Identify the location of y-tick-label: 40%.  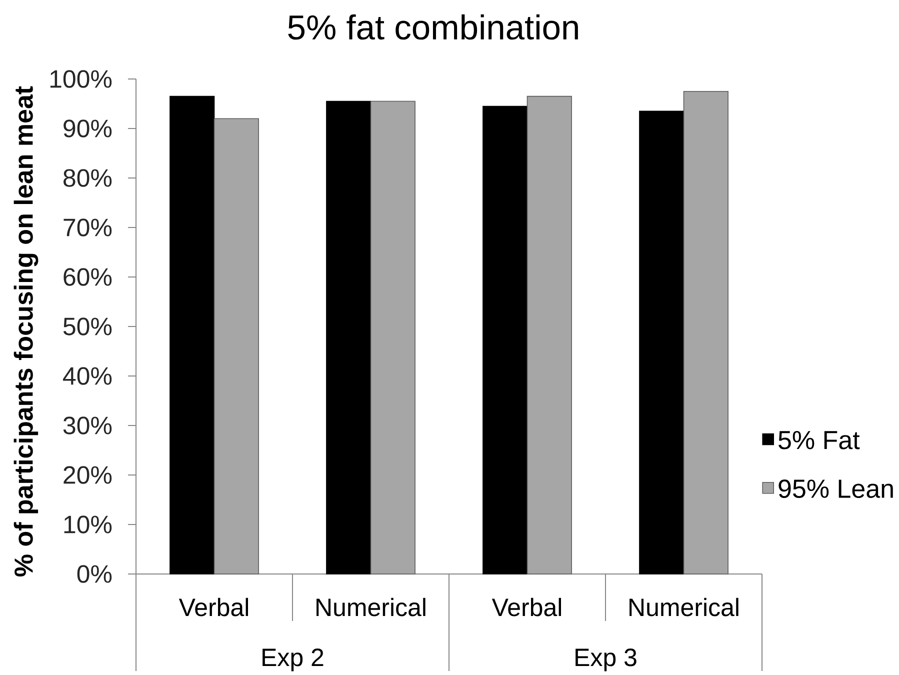
(87, 376).